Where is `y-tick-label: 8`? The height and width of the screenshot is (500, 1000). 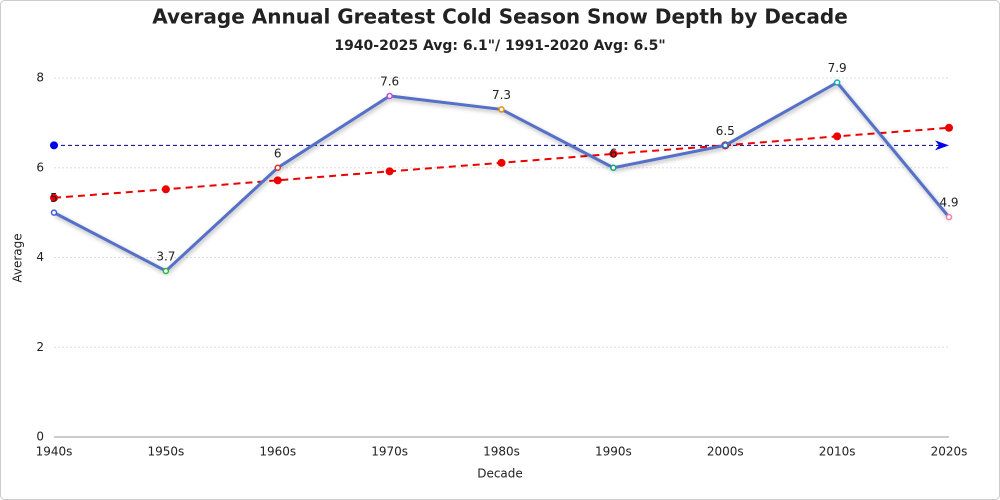 y-tick-label: 8 is located at coordinates (40, 78).